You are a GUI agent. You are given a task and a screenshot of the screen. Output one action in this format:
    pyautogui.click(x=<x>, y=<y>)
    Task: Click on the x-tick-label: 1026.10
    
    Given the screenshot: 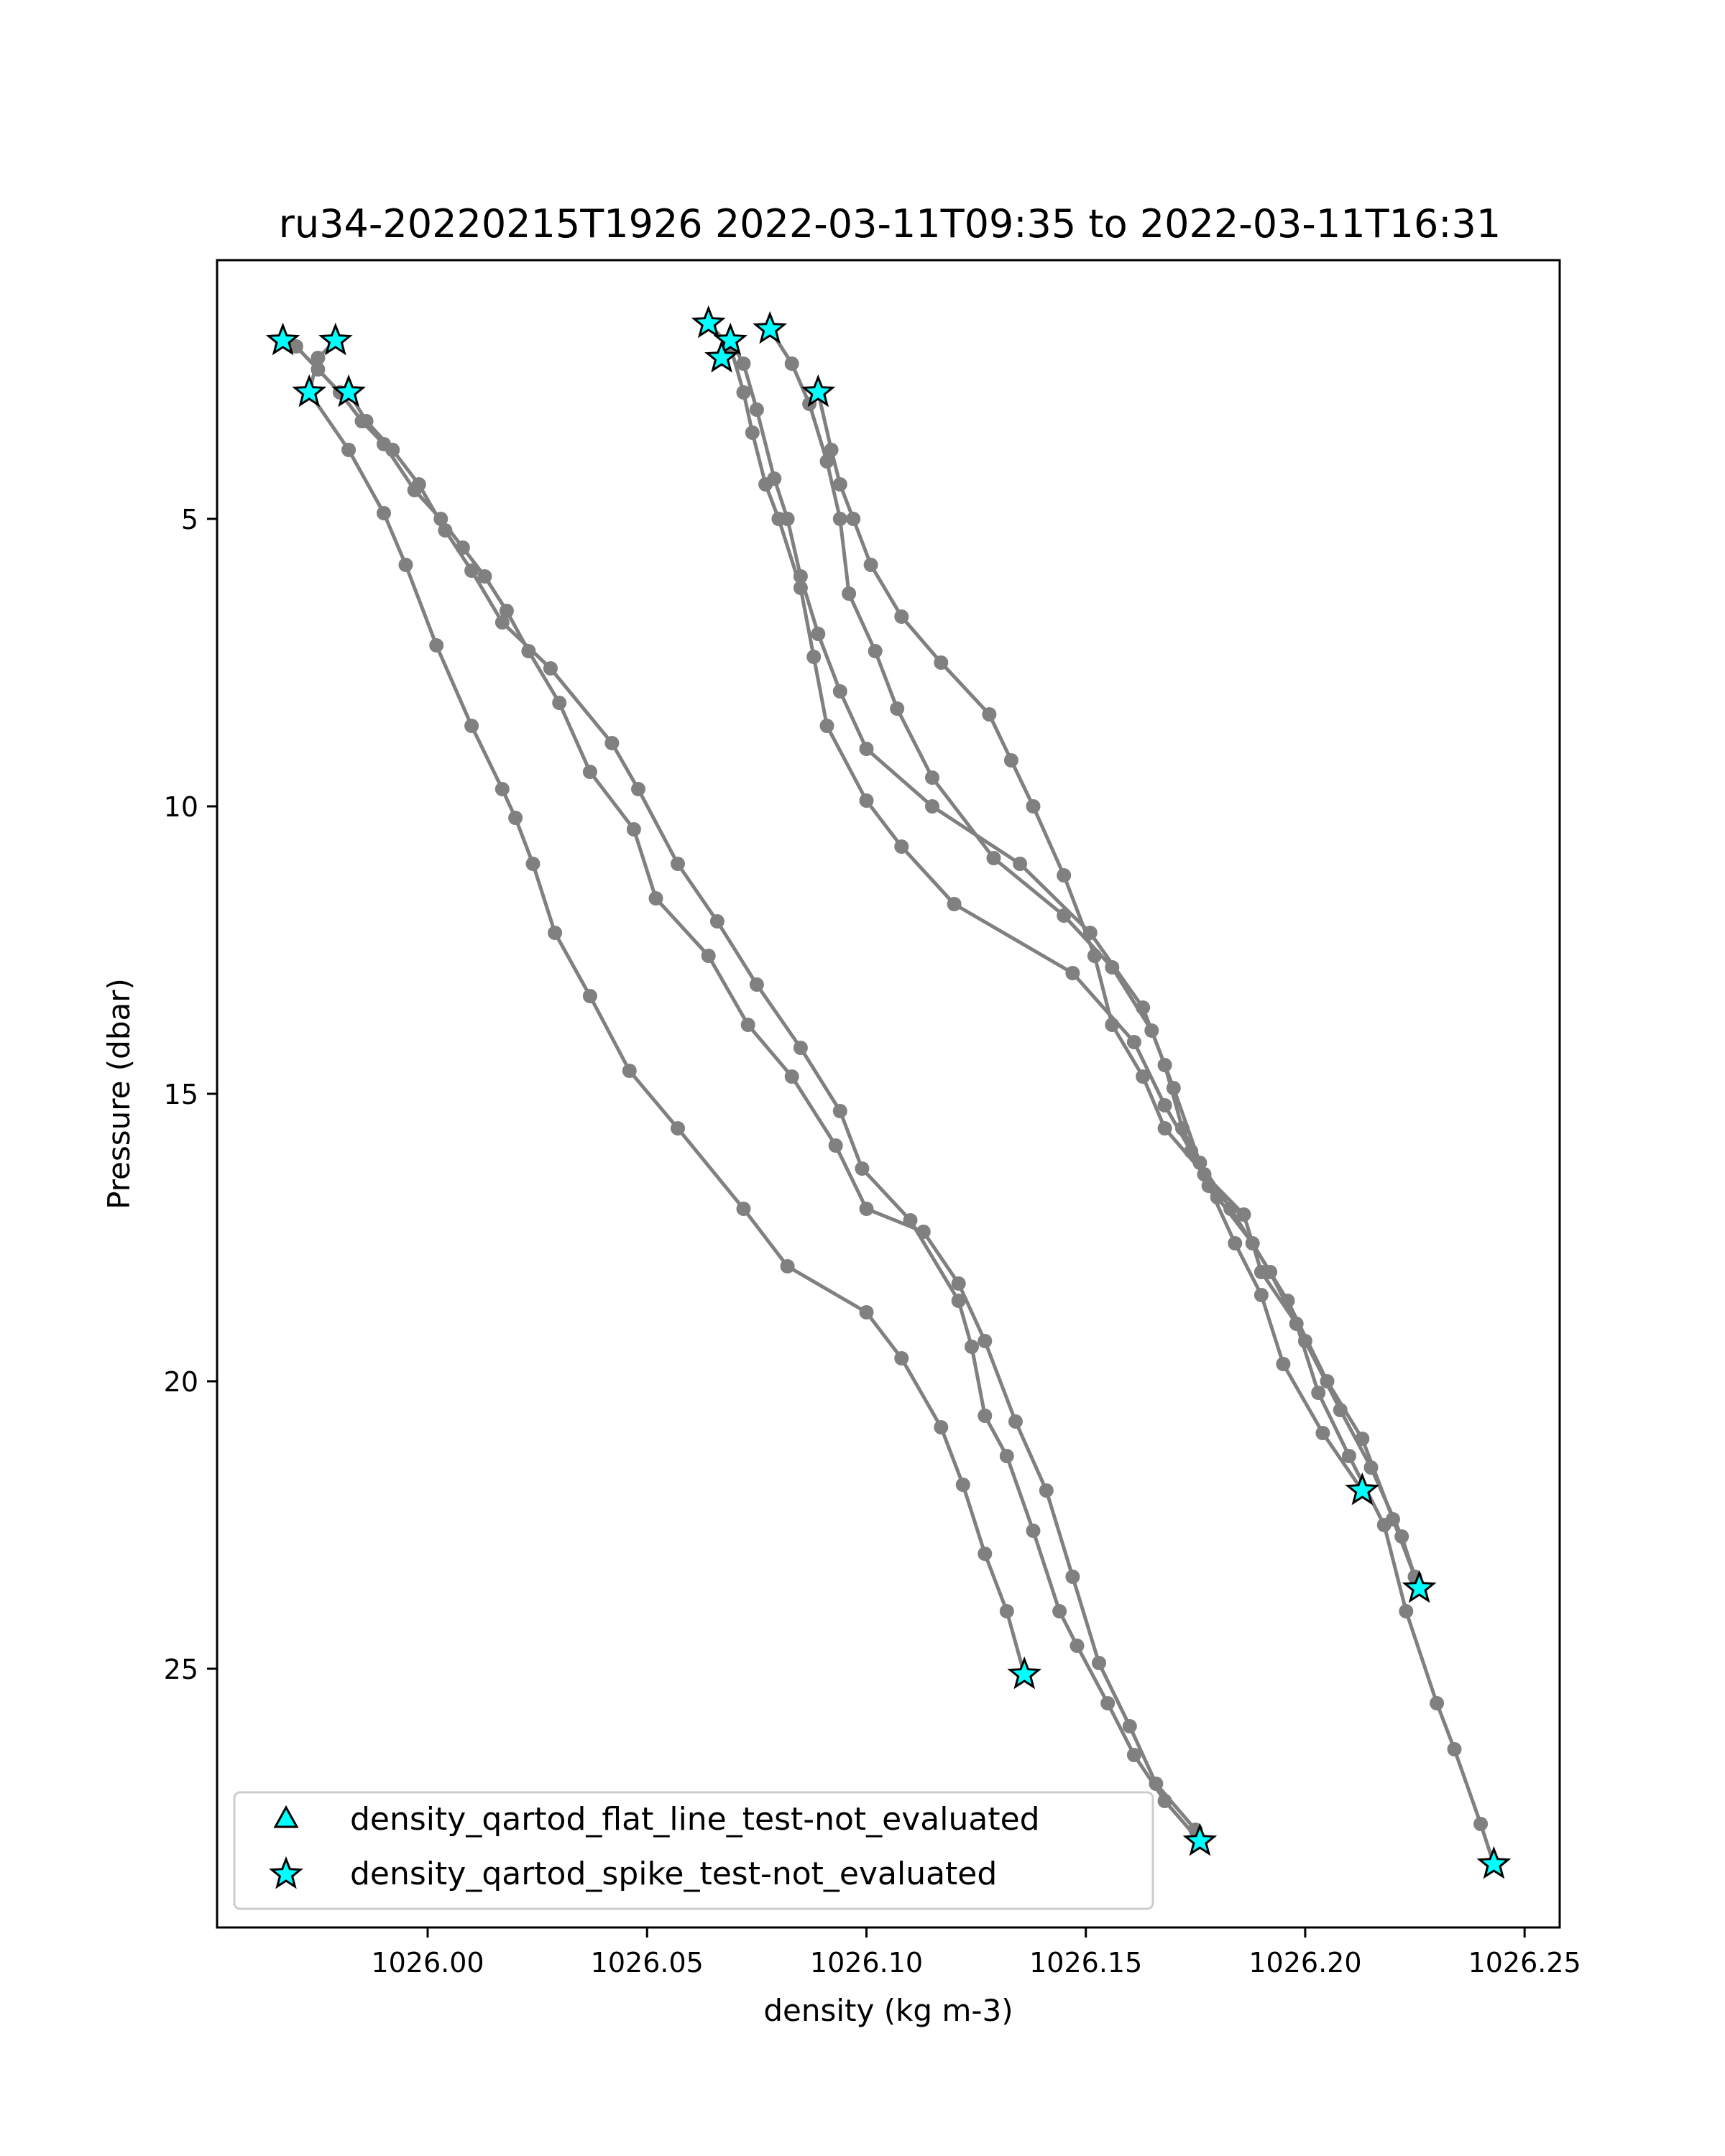 What is the action you would take?
    pyautogui.click(x=866, y=1963)
    